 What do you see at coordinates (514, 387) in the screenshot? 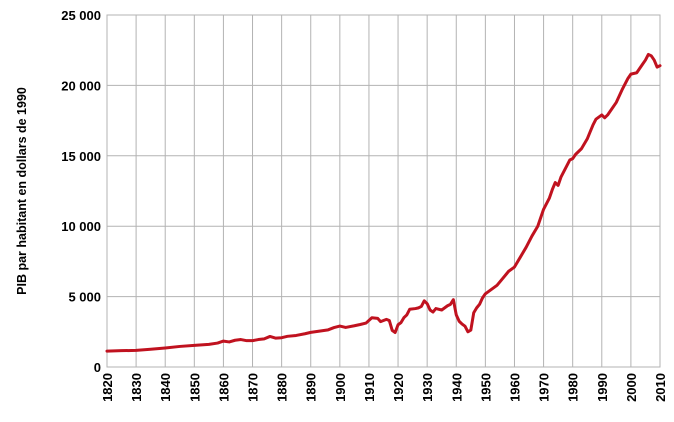
I see `x-tick-label: 1960` at bounding box center [514, 387].